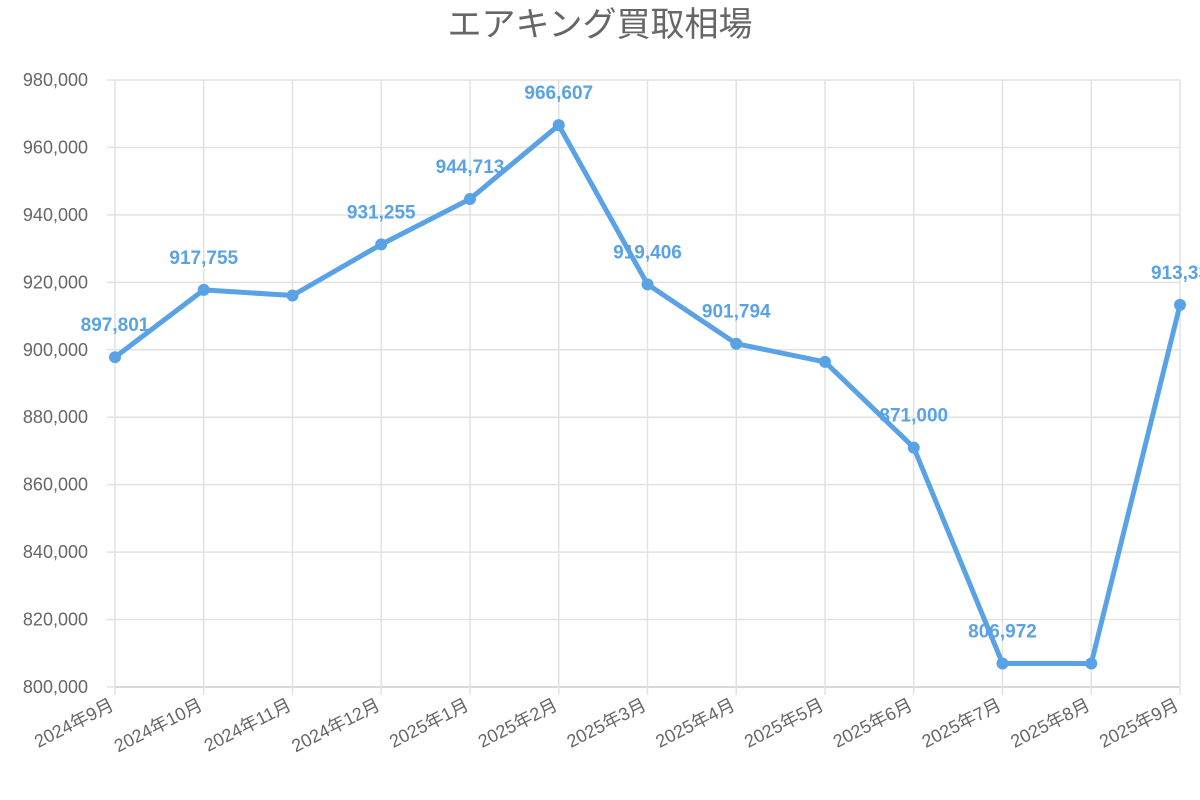 The height and width of the screenshot is (800, 1200). I want to click on data-label: 806,972, so click(1002, 631).